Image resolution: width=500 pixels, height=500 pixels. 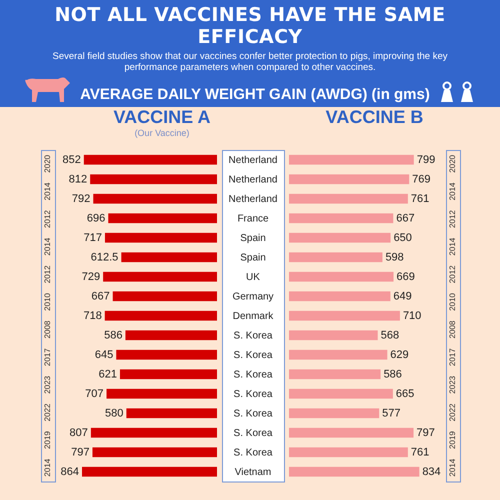 I want to click on data-label: 710, so click(x=411, y=316).